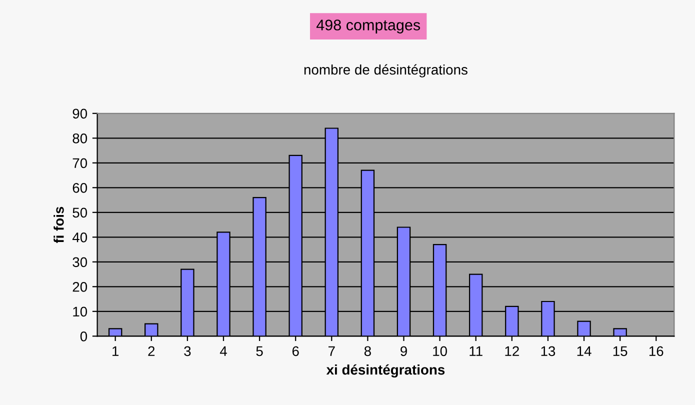 The width and height of the screenshot is (695, 405). What do you see at coordinates (259, 351) in the screenshot?
I see `x-tick-label: 5` at bounding box center [259, 351].